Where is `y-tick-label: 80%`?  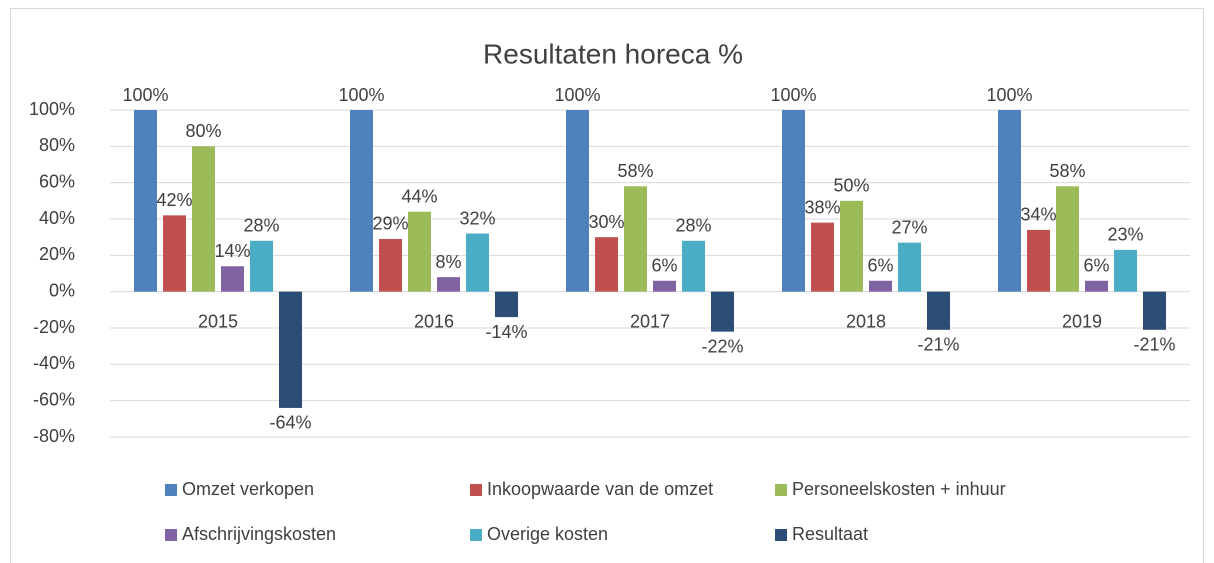 y-tick-label: 80% is located at coordinates (57, 145).